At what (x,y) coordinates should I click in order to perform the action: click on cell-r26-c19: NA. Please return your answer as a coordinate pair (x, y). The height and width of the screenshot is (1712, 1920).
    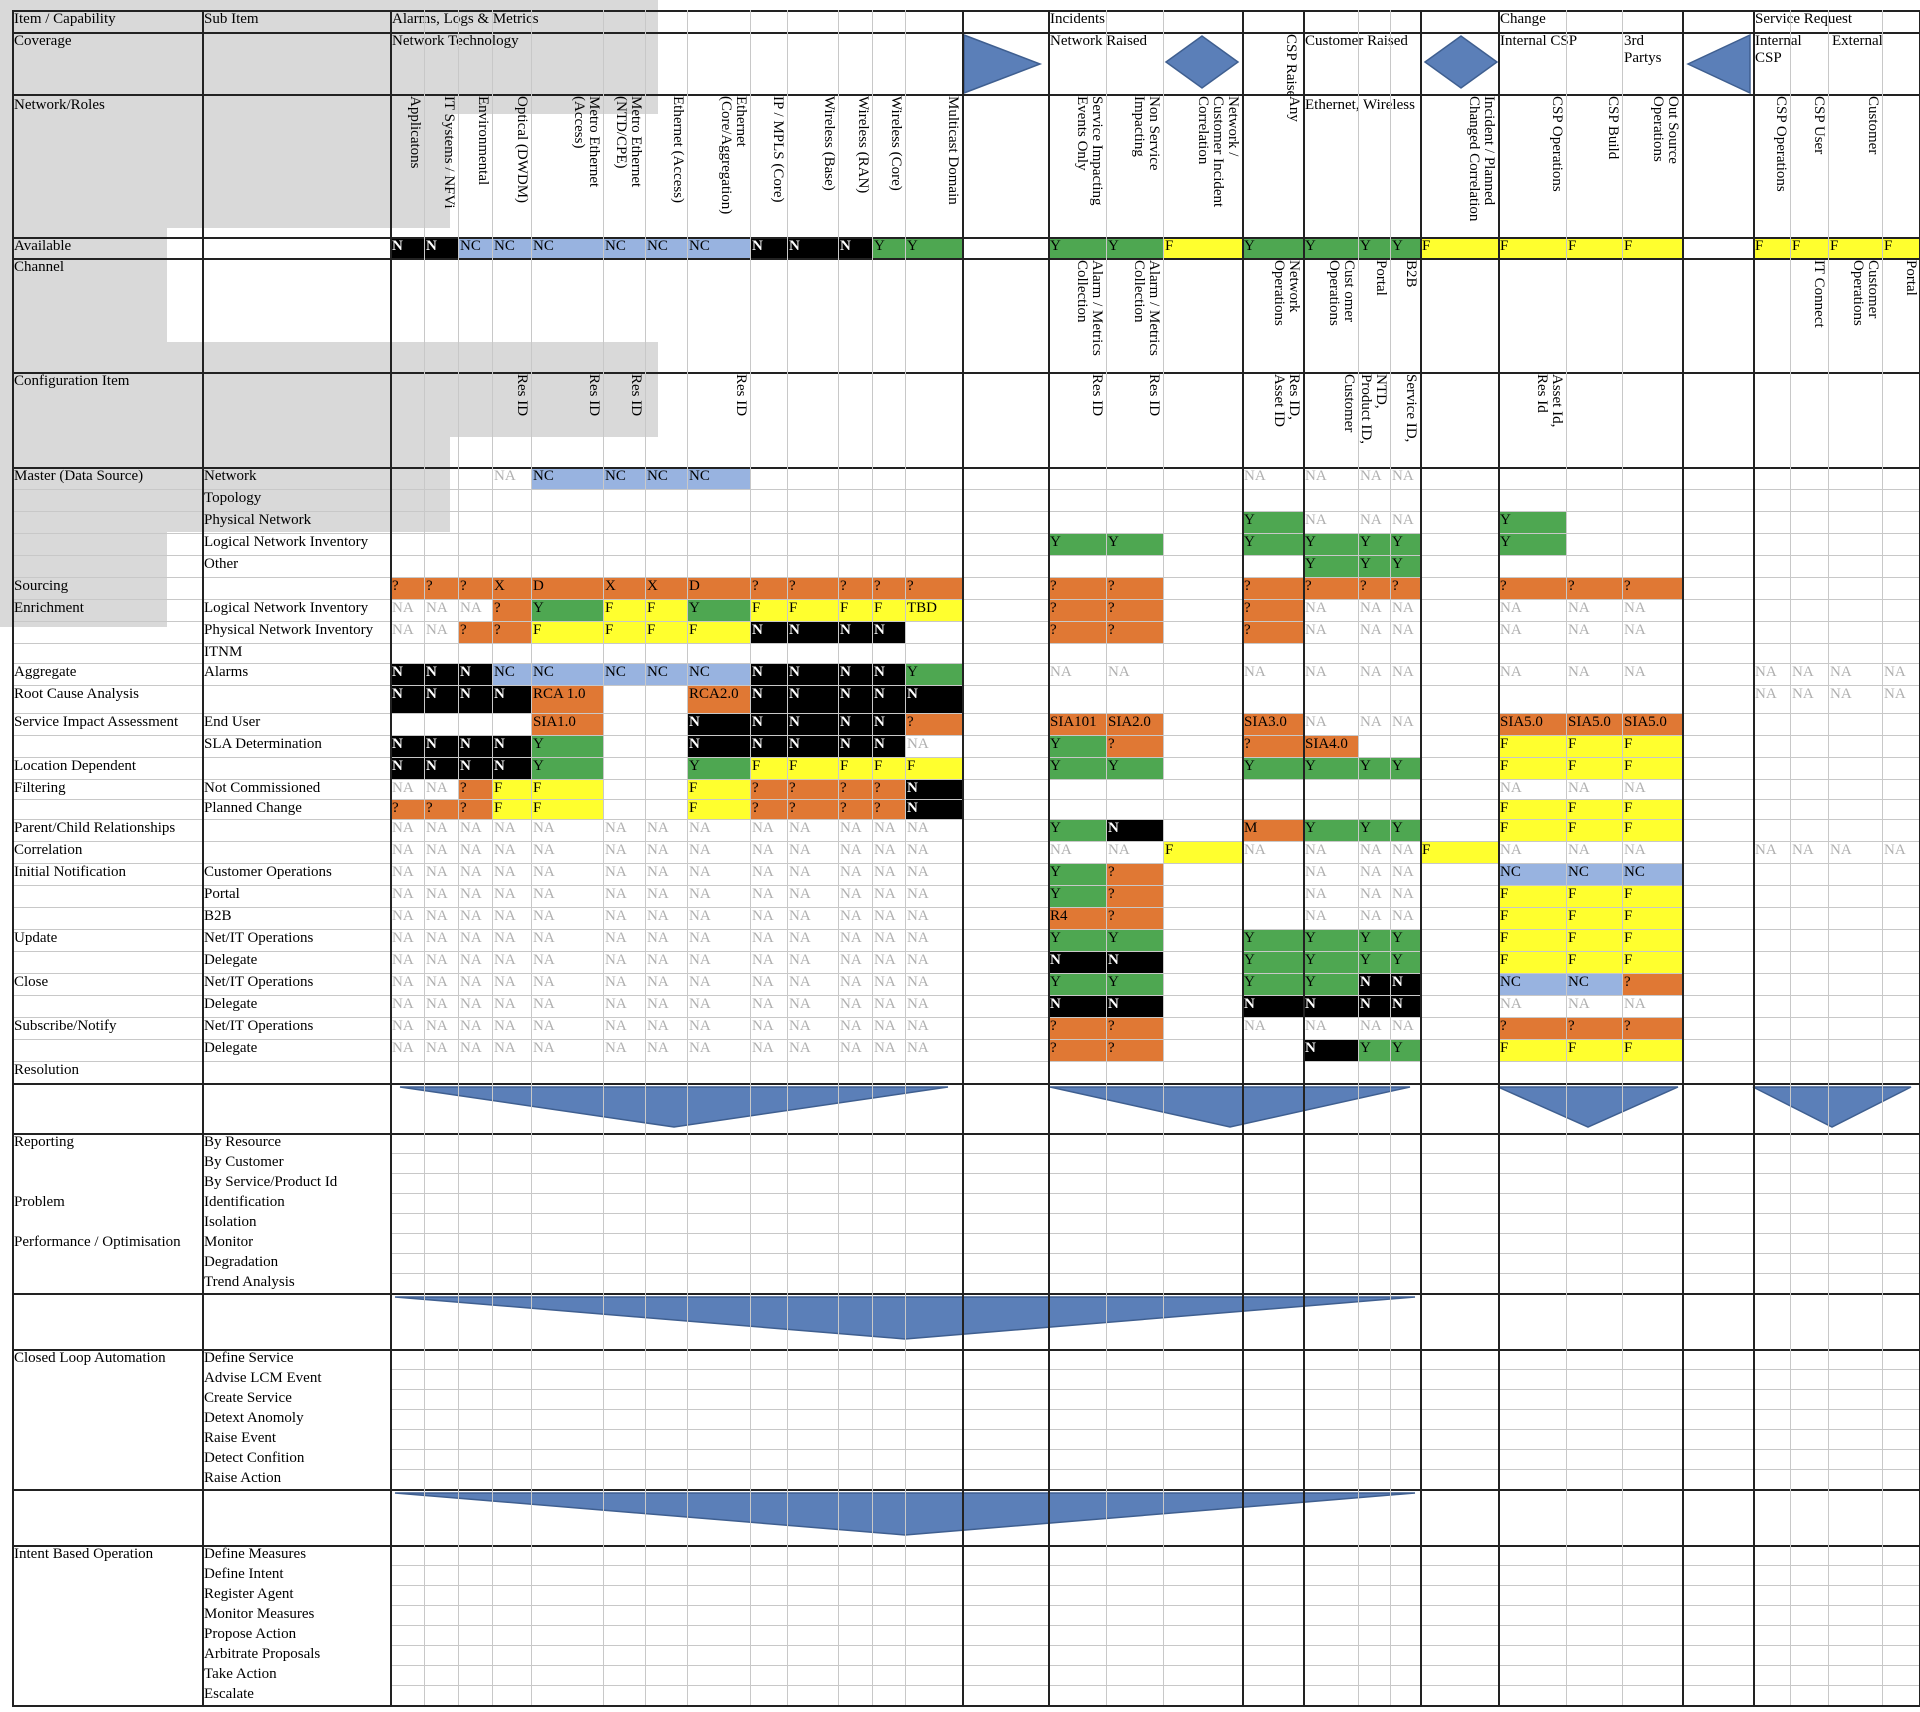
    Looking at the image, I should click on (1374, 1028).